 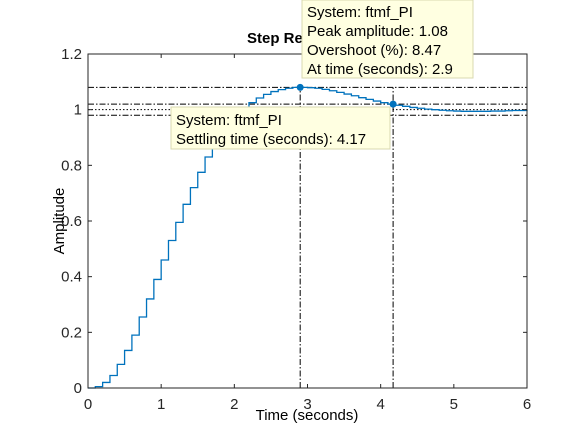 I want to click on peak-datatip-line: At time (seconds): 2.9, so click(x=380, y=69).